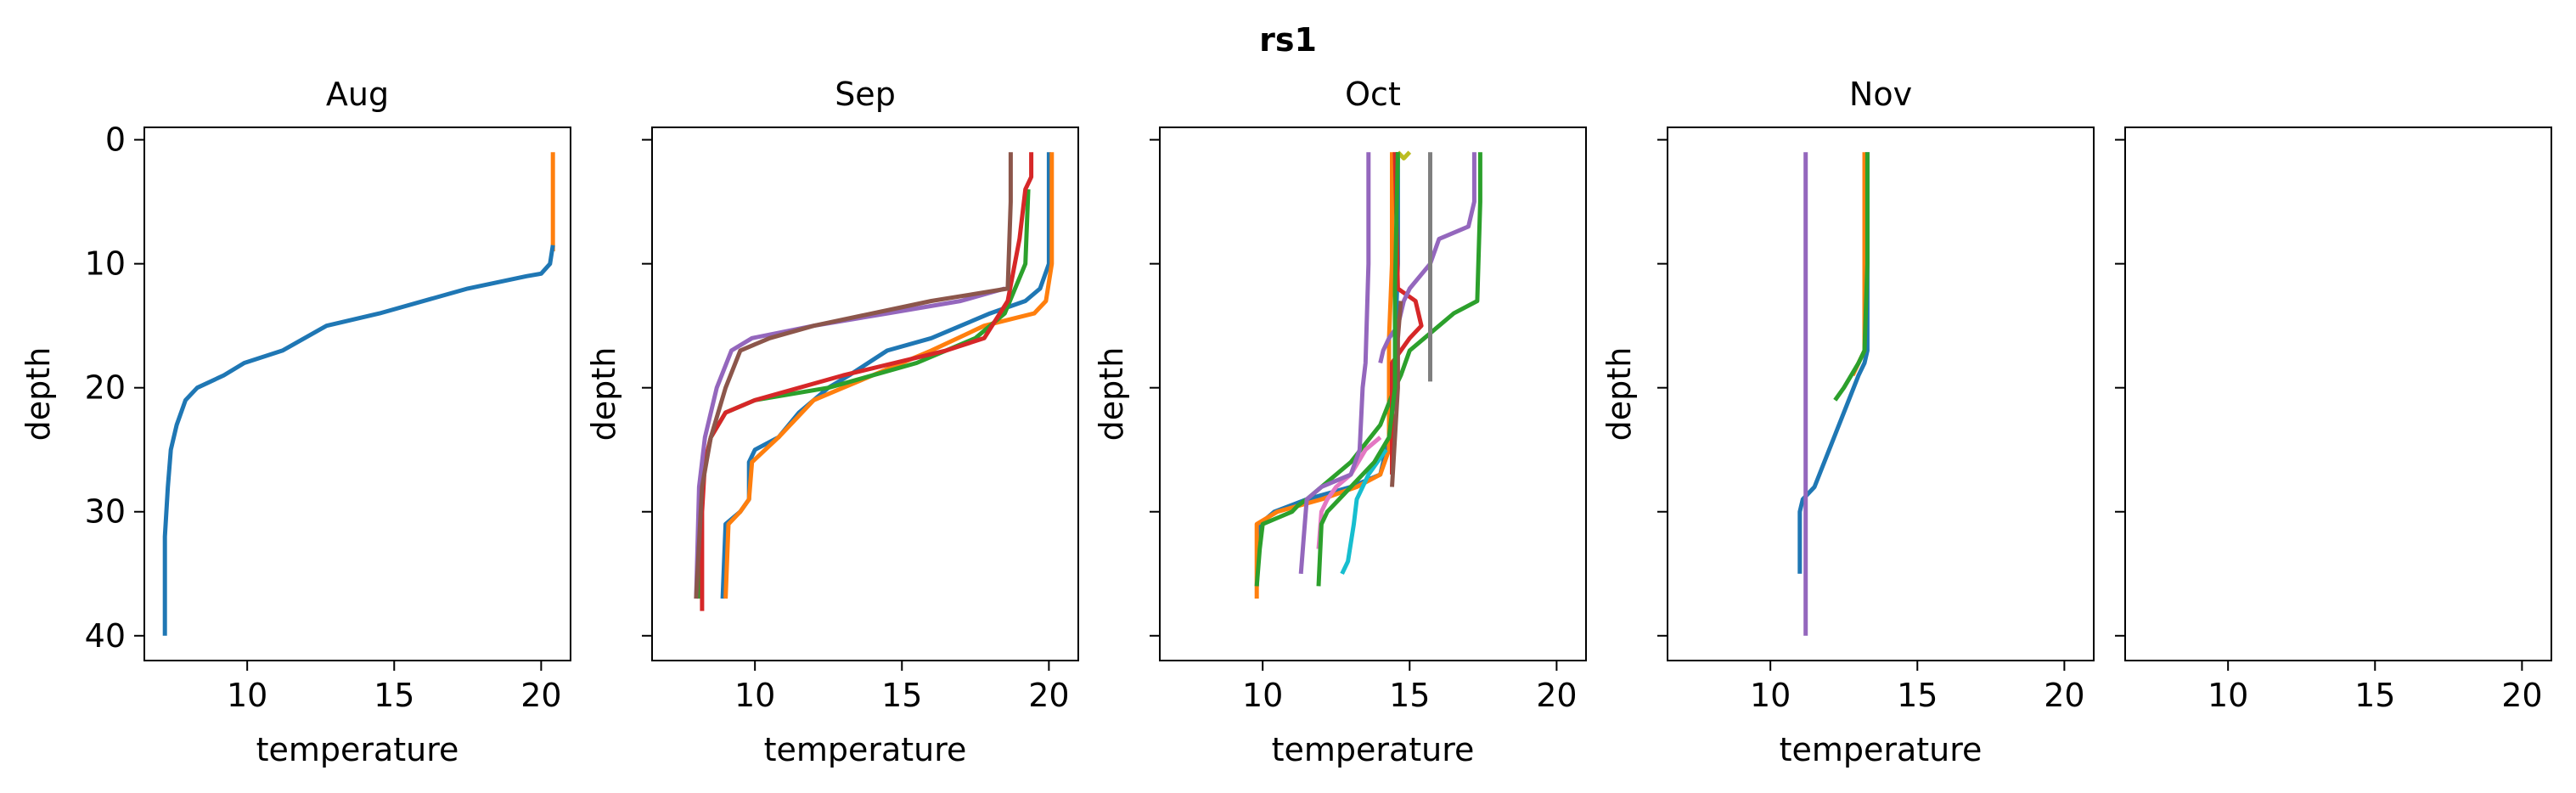 This screenshot has height=793, width=2576. I want to click on y-tick-label: 0, so click(115, 140).